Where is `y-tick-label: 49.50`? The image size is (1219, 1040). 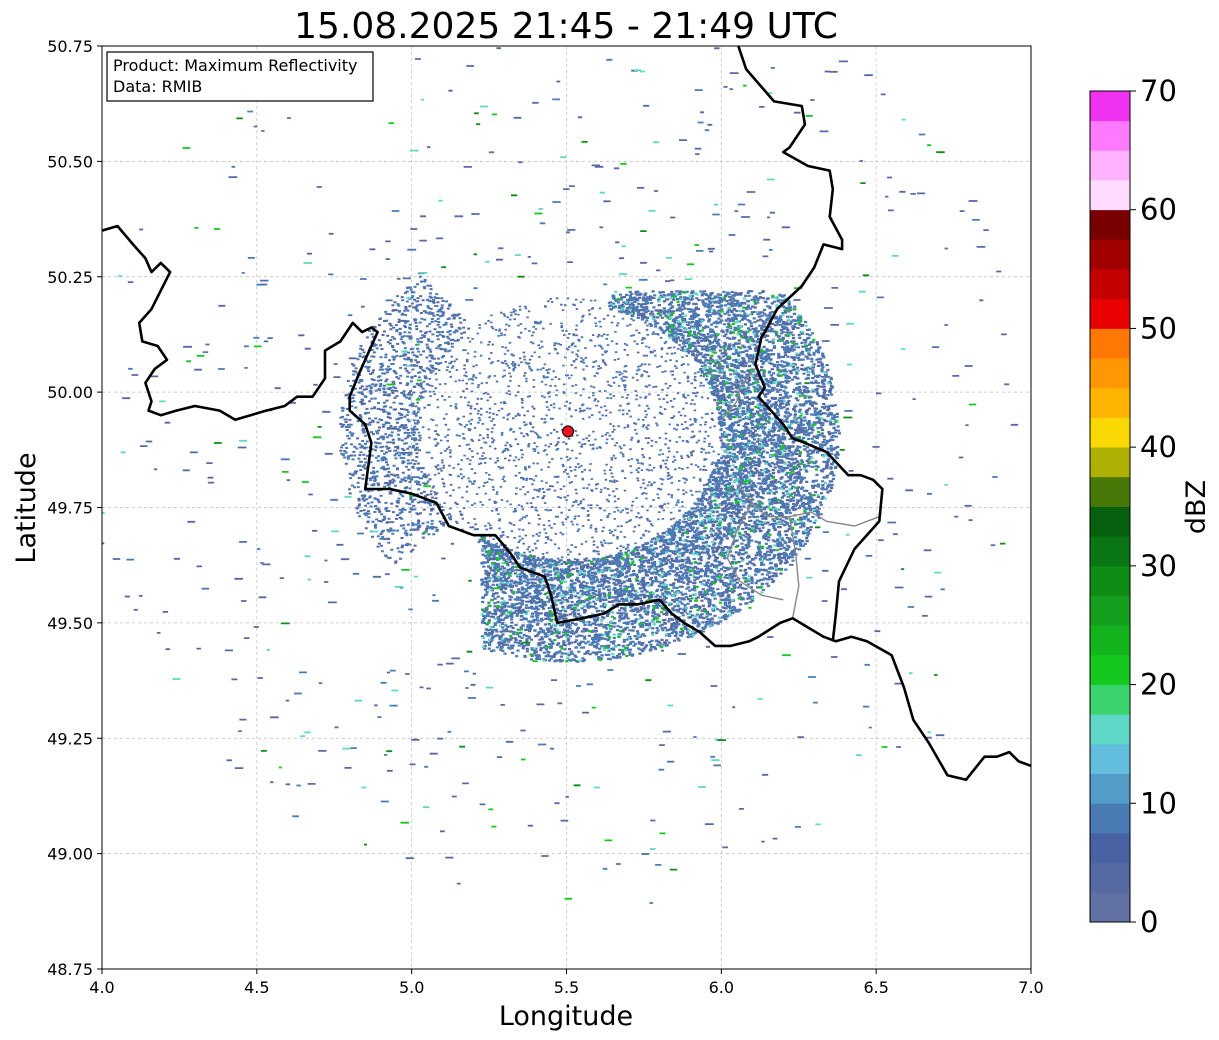
y-tick-label: 49.50 is located at coordinates (70, 623).